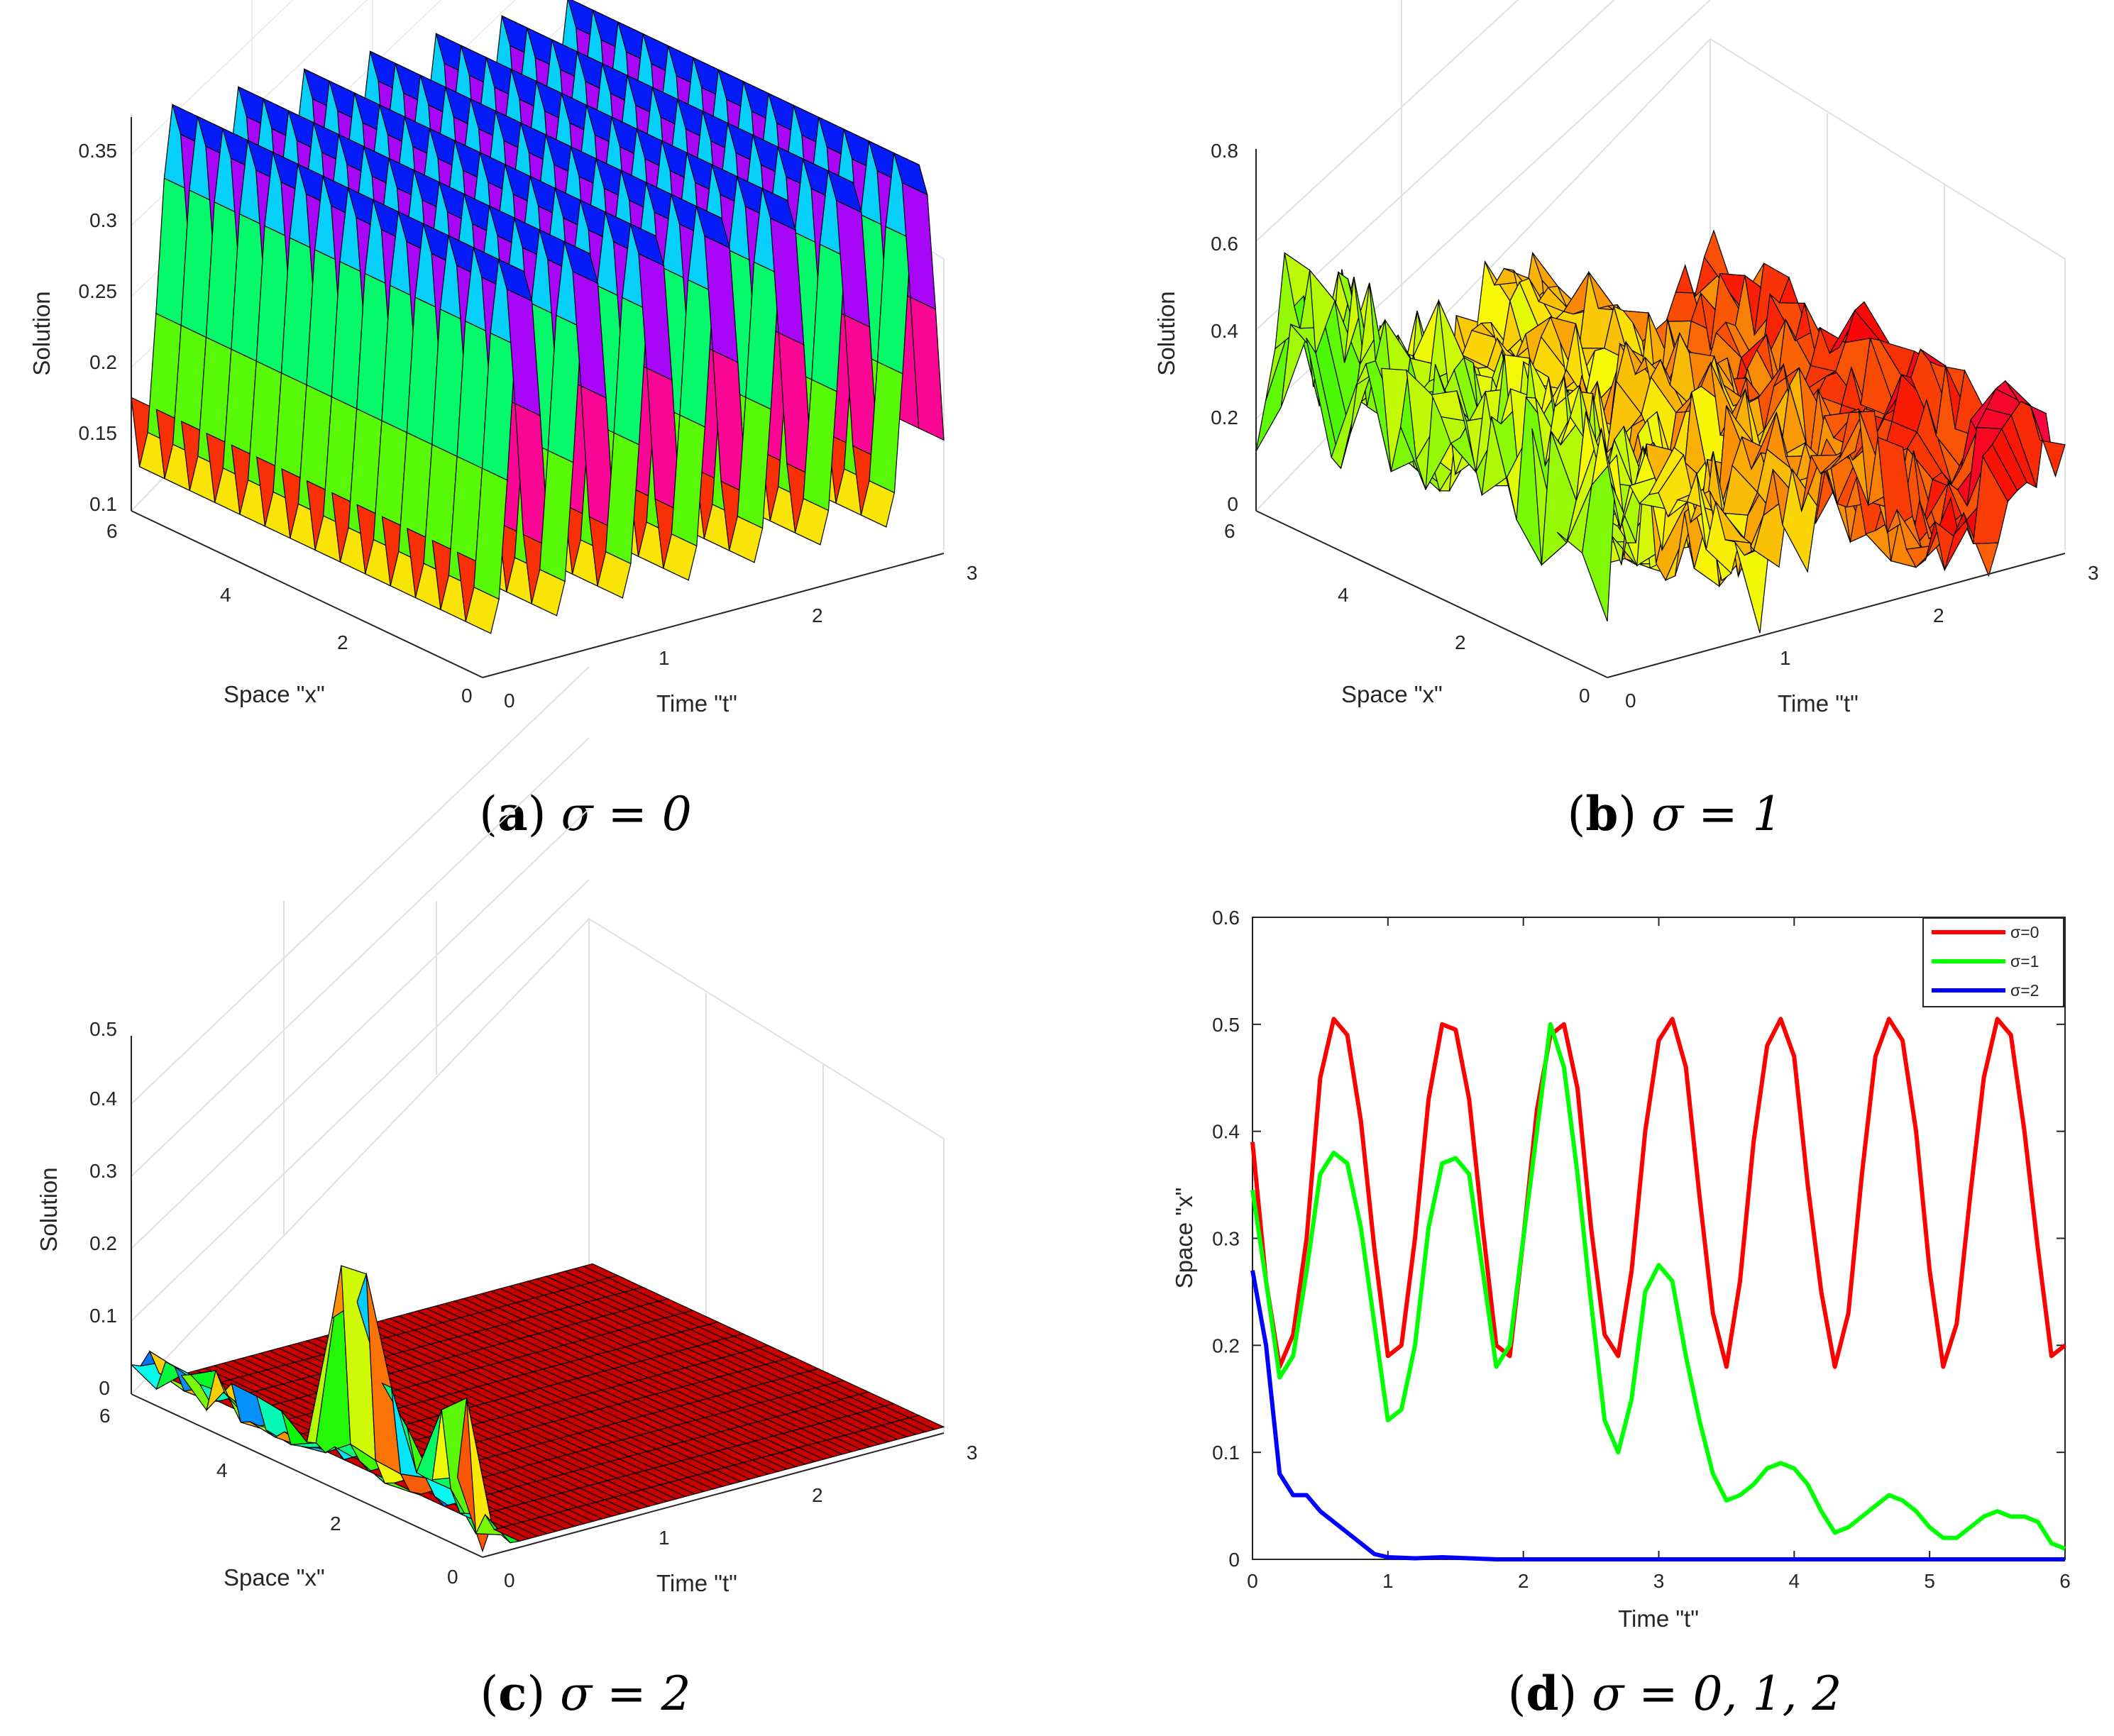 The width and height of the screenshot is (2114, 1736). I want to click on panel-c-axes, so click(538, 1297).